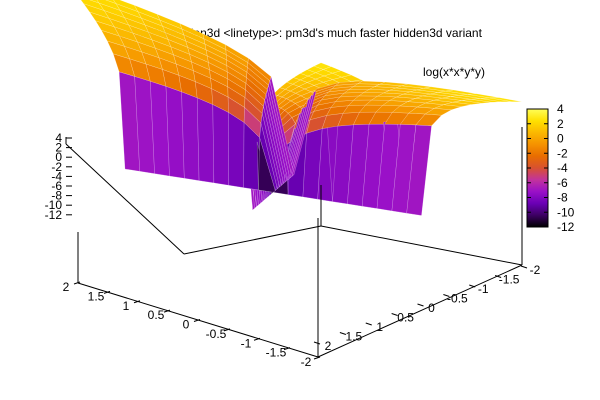  Describe the element at coordinates (566, 227) in the screenshot. I see `colorbar-tick-label: -12` at that location.